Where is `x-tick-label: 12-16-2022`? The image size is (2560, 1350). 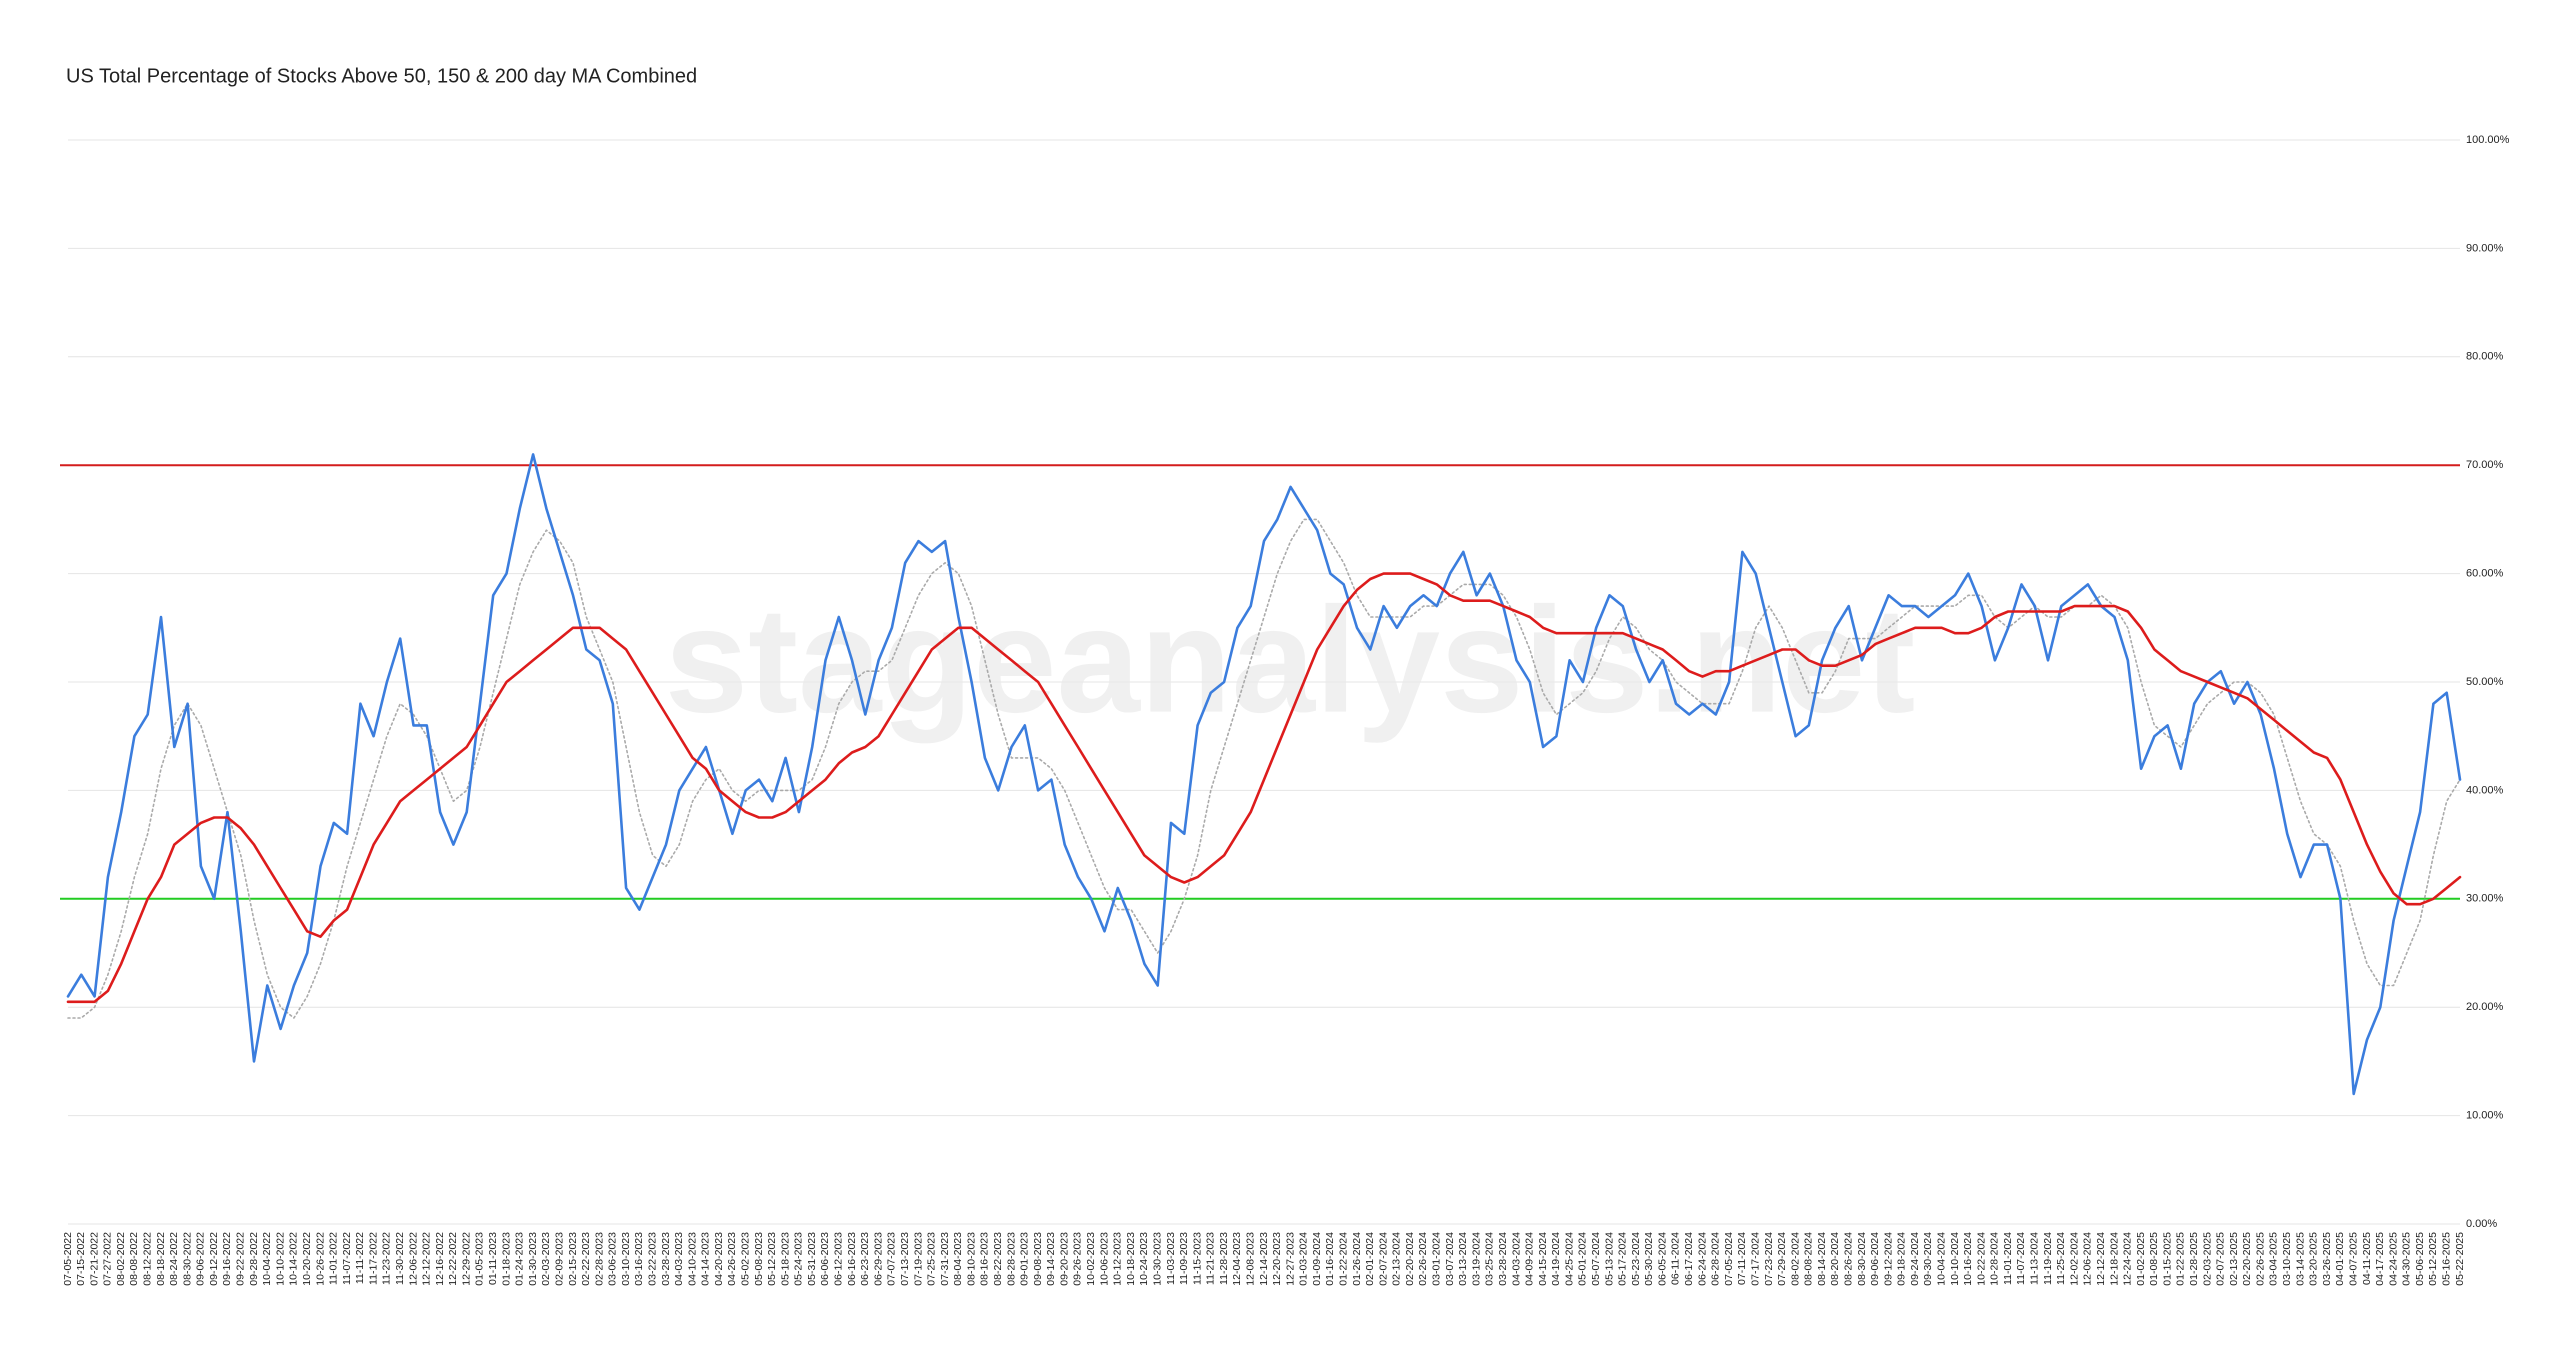 x-tick-label: 12-16-2022 is located at coordinates (440, 1259).